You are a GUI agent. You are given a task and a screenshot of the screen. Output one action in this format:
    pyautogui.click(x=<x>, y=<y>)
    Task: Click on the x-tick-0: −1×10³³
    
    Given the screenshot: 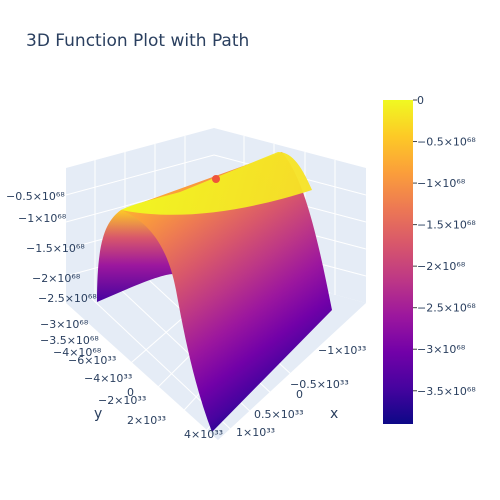 What is the action you would take?
    pyautogui.click(x=342, y=350)
    